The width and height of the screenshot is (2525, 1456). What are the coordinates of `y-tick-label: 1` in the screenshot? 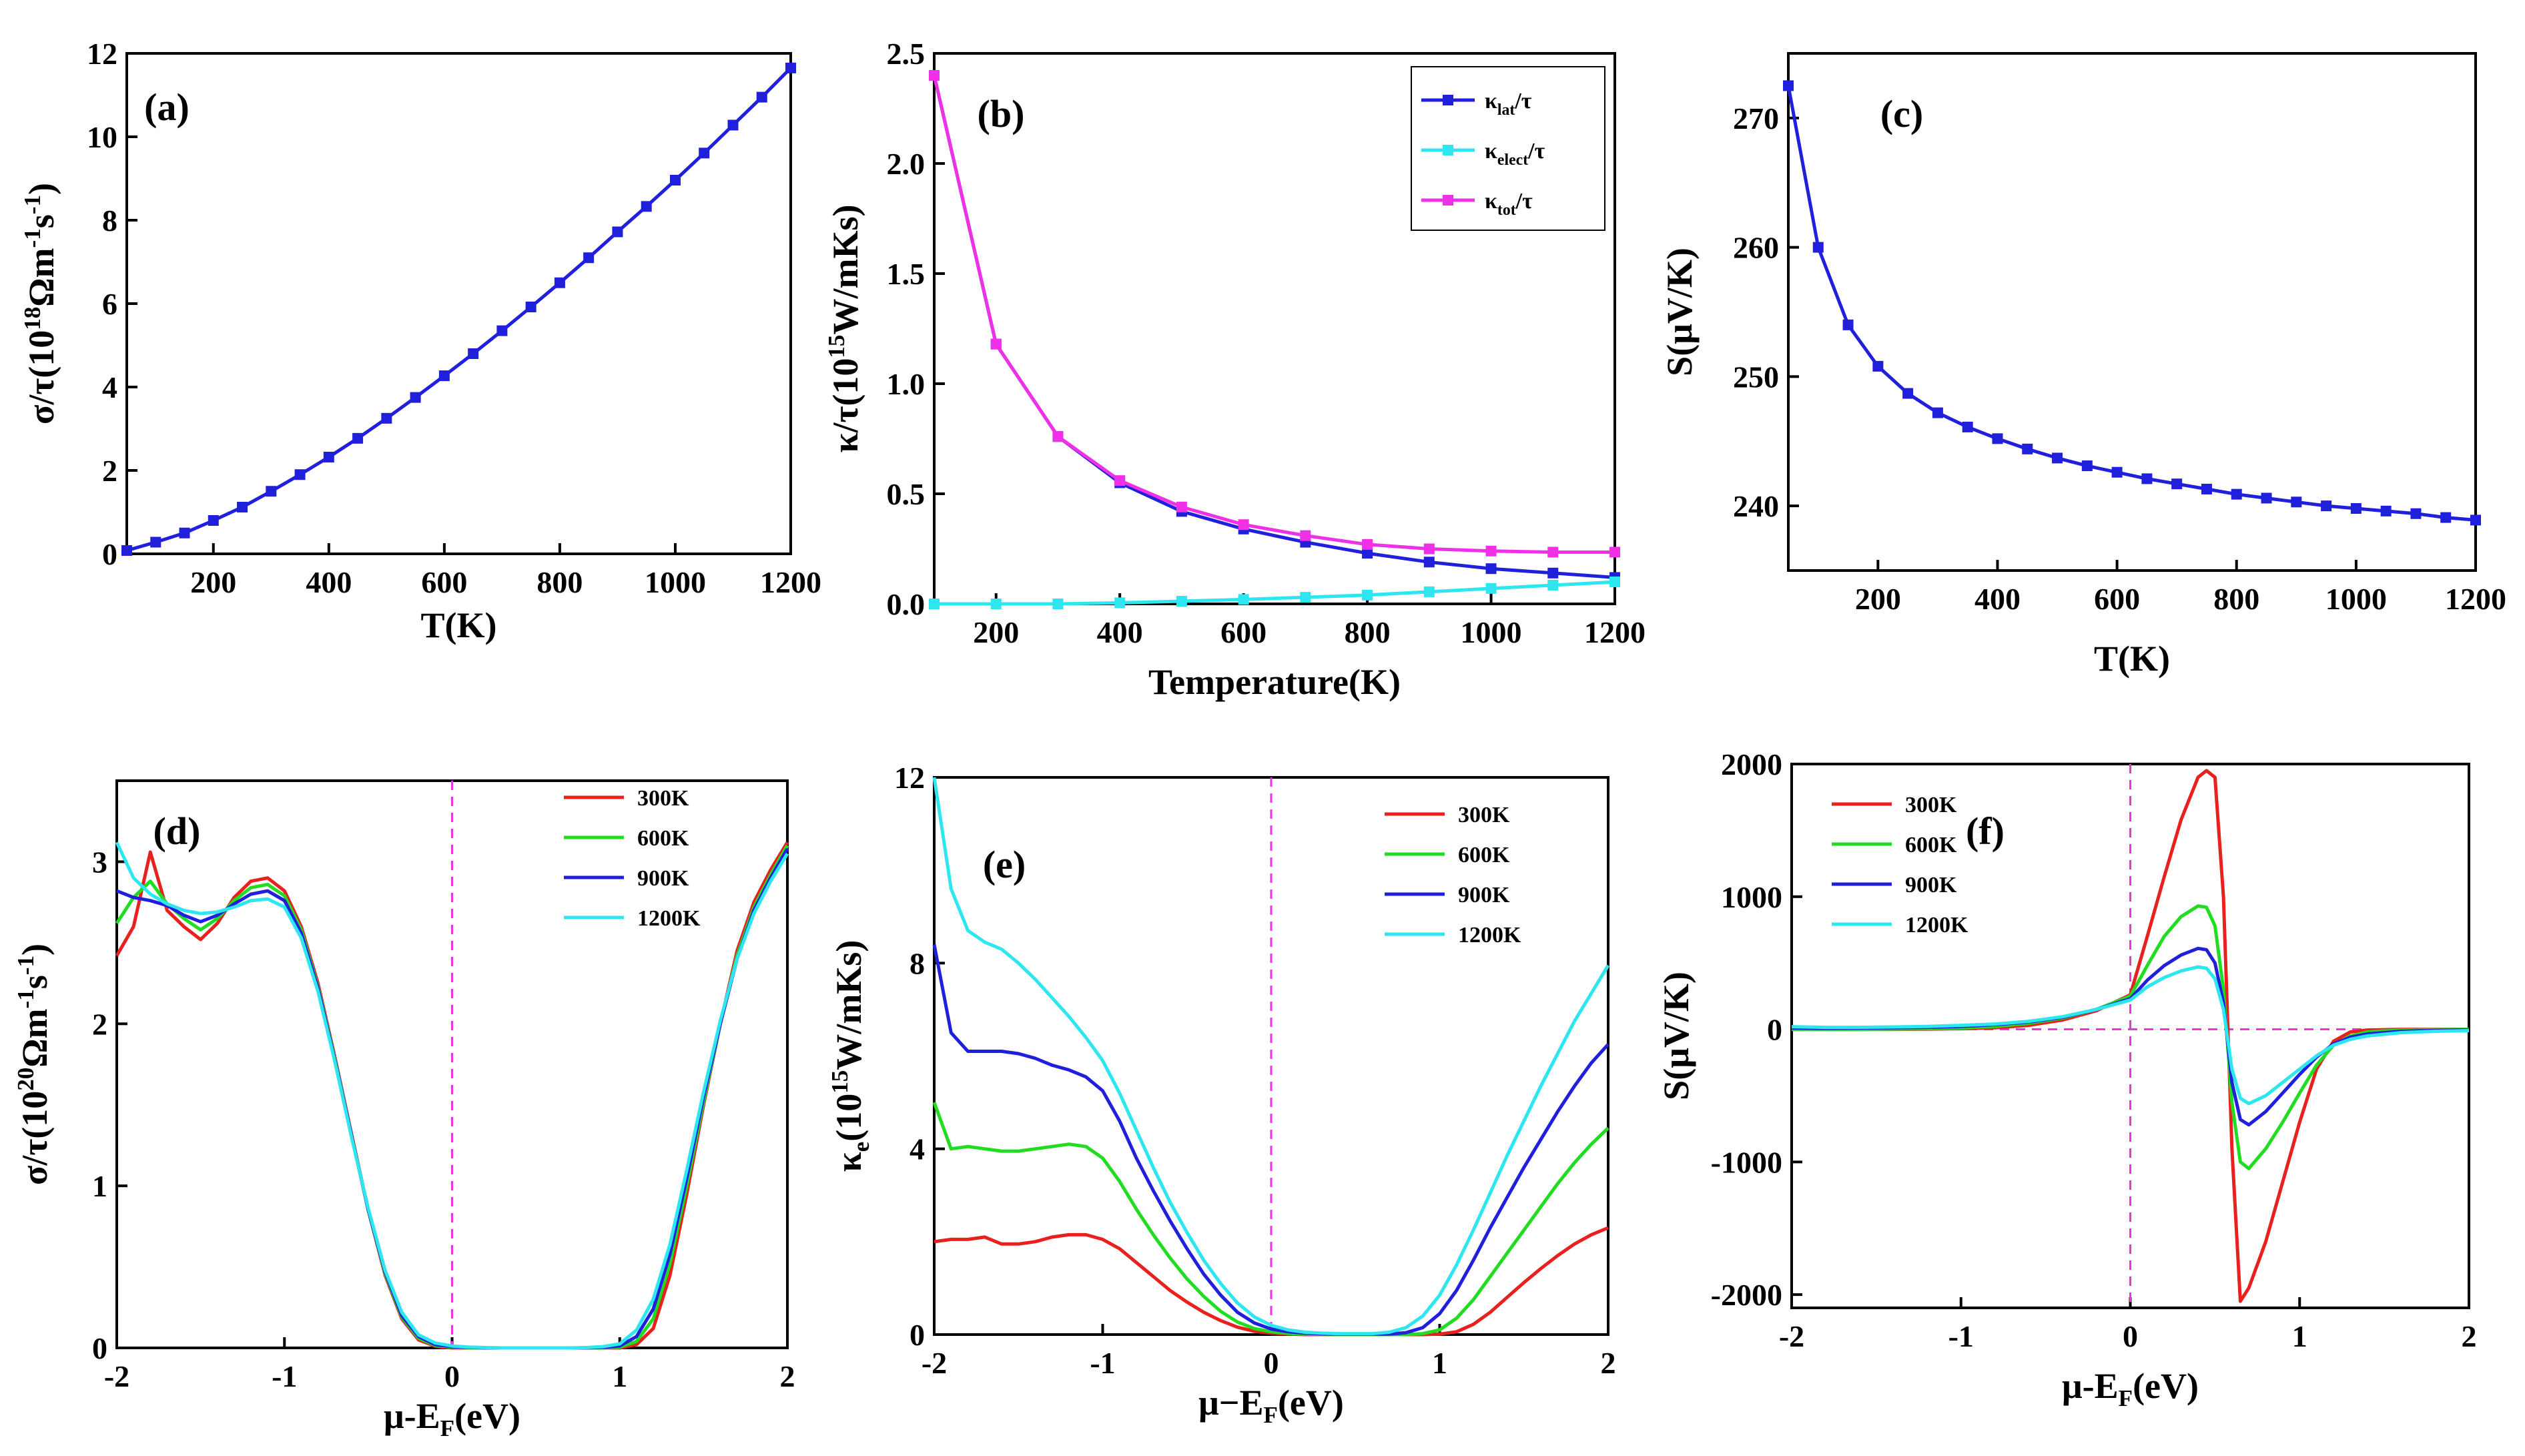 It's located at (100, 1186).